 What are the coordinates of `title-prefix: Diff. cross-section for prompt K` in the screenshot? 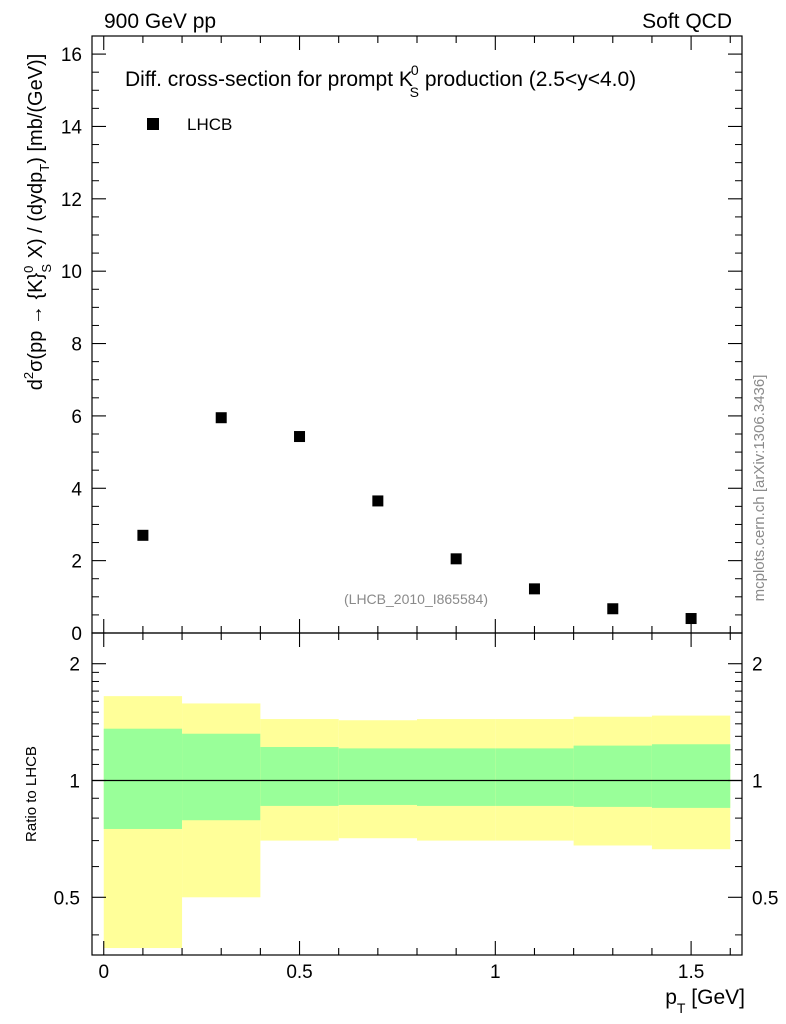 It's located at (269, 79).